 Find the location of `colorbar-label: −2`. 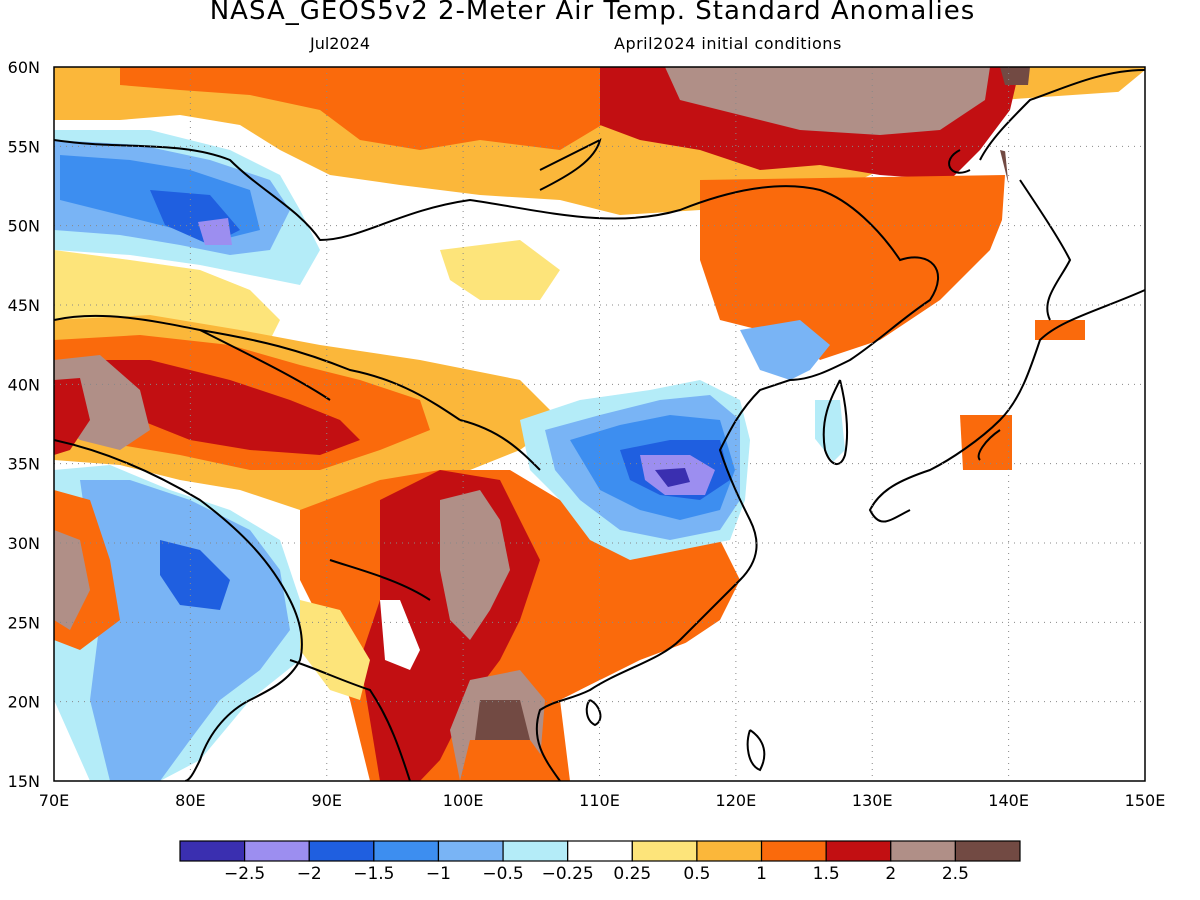

colorbar-label: −2 is located at coordinates (309, 874).